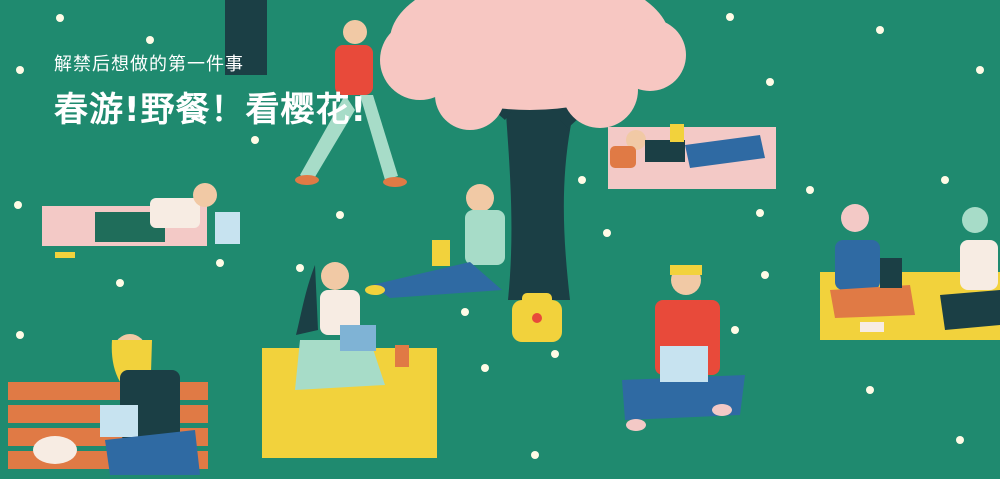  What do you see at coordinates (211, 110) in the screenshot?
I see `caption-headline: 春游!野餐！看樱花!` at bounding box center [211, 110].